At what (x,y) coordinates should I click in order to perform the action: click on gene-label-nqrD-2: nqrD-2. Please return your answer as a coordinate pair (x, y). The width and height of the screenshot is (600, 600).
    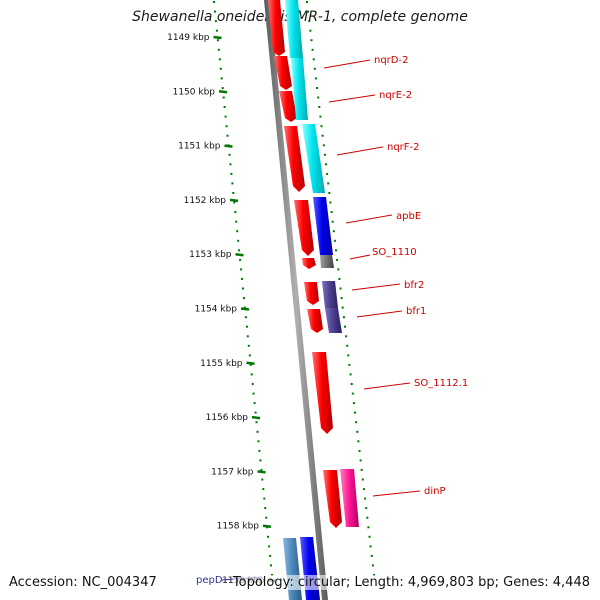
    Looking at the image, I should click on (391, 60).